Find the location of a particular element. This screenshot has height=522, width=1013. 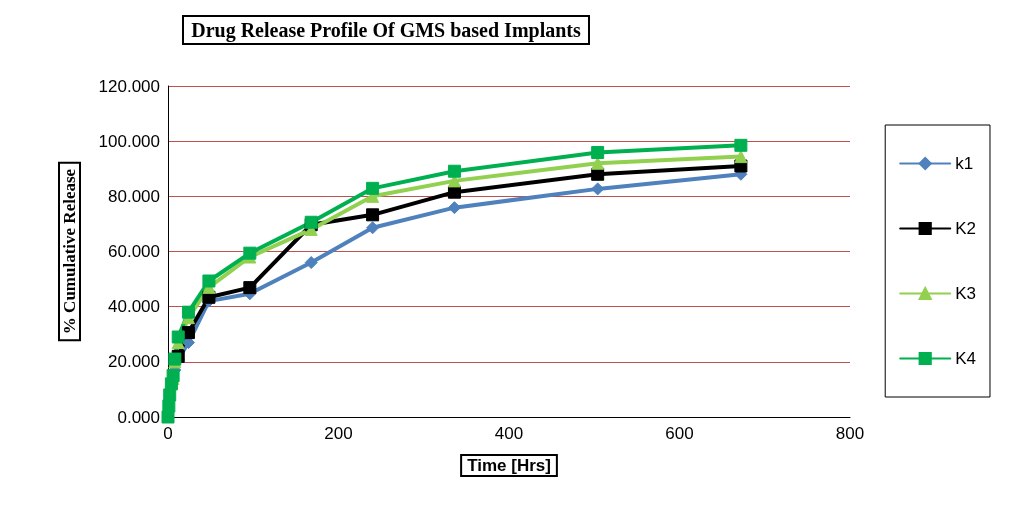

x-tick-label: 0 is located at coordinates (168, 433).